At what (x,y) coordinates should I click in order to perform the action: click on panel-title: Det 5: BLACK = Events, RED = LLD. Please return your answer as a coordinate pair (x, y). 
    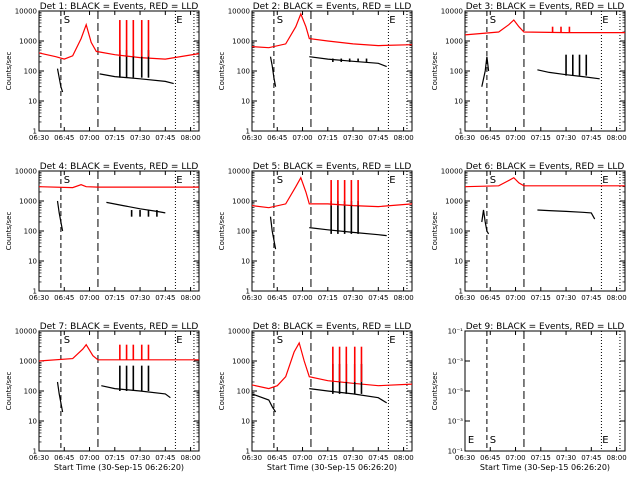
    Looking at the image, I should click on (332, 167).